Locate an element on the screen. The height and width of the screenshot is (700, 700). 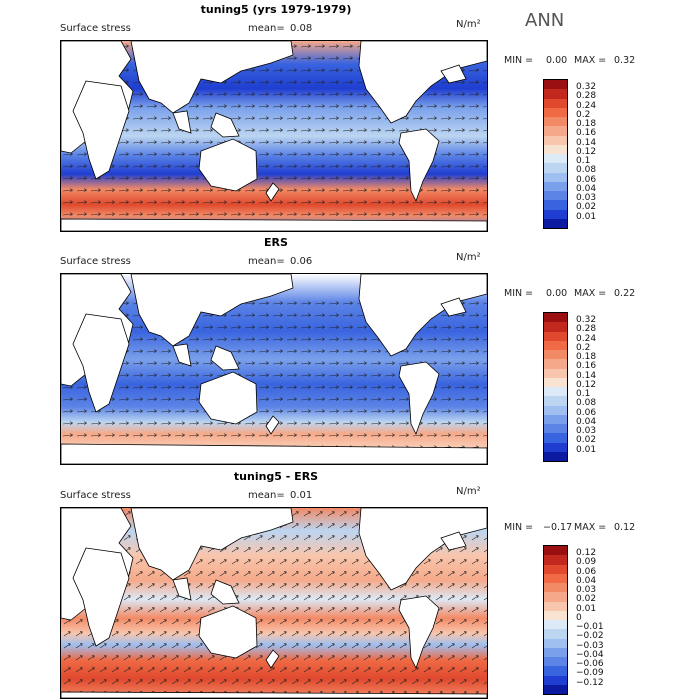
colorbar-diff is located at coordinates (555, 620).